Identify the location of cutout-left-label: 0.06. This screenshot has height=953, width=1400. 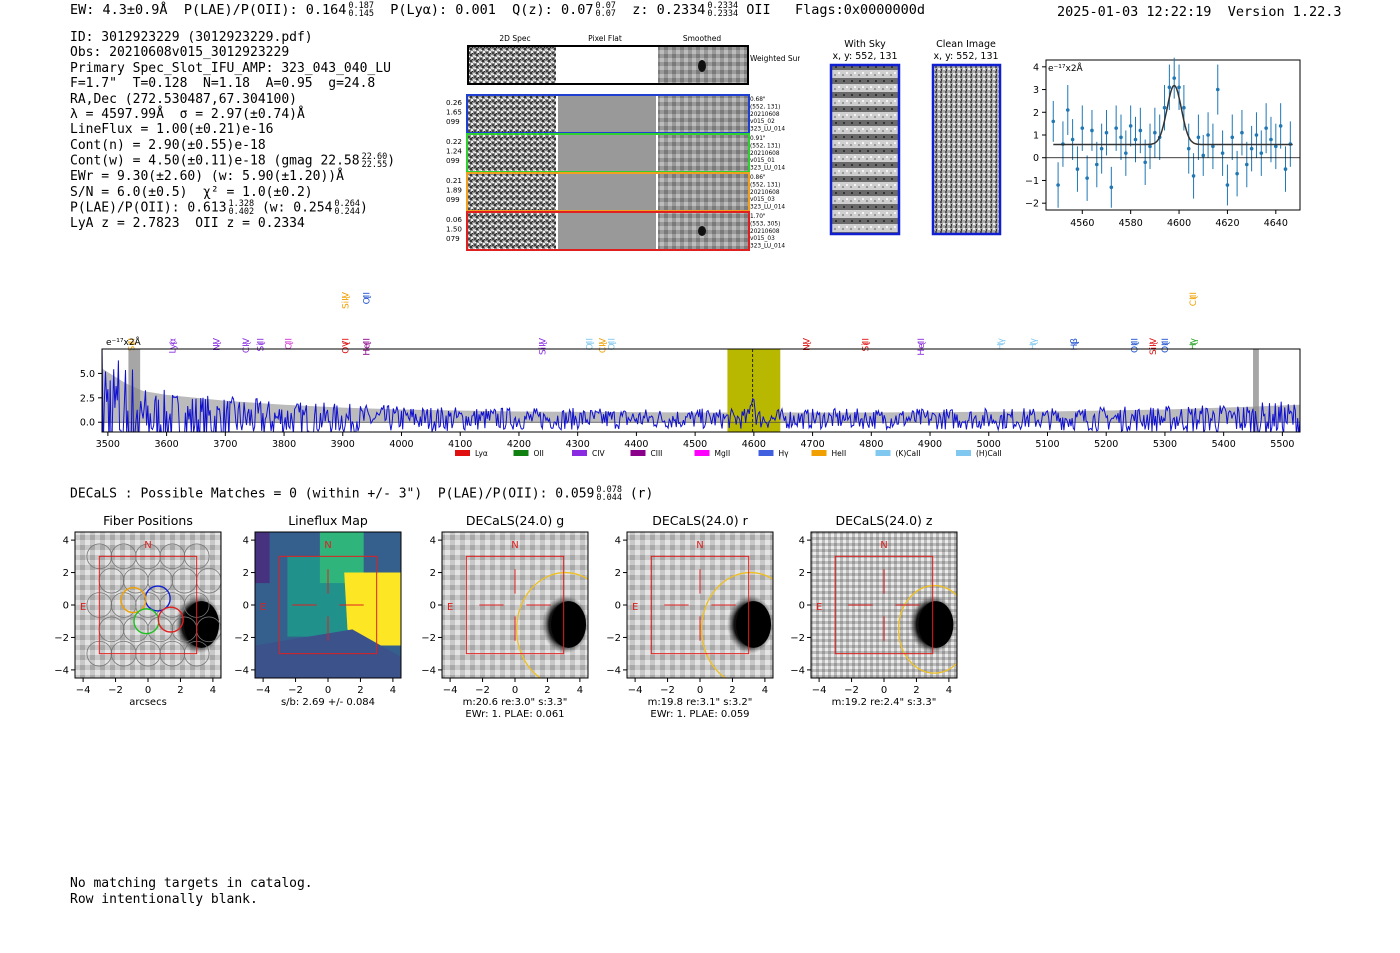
(454, 219).